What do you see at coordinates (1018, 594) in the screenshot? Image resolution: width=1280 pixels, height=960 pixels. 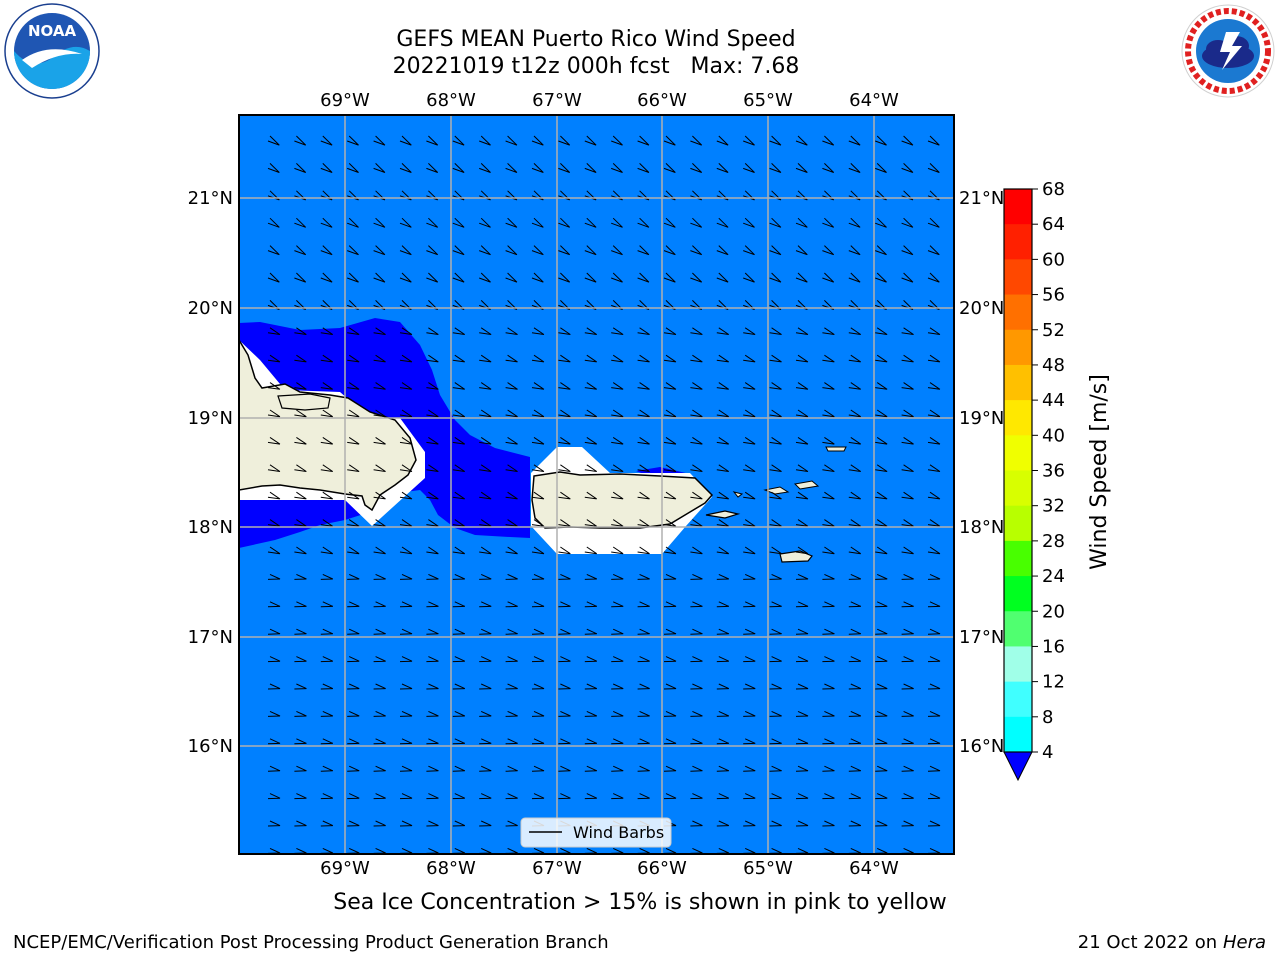 I see `colorbar-cell` at bounding box center [1018, 594].